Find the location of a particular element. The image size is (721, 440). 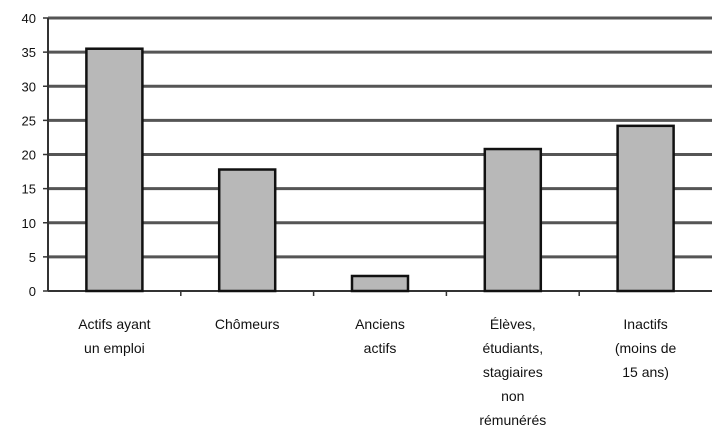

x-category-label: Anciens actifs is located at coordinates (380, 336).